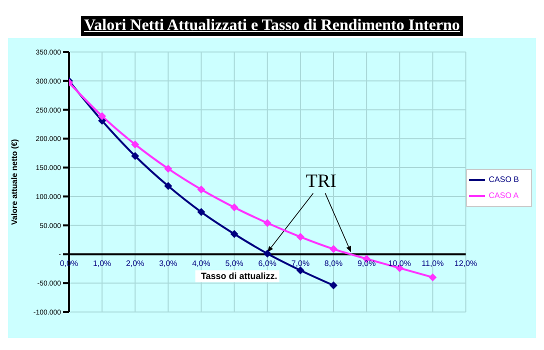  I want to click on legend-label: CASO A, so click(503, 195).